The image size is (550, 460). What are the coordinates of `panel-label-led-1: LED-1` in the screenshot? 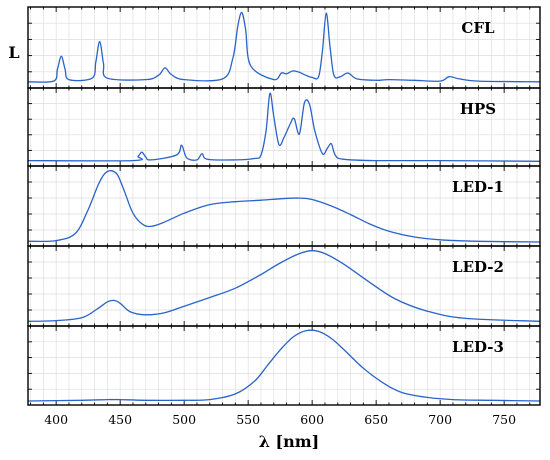 It's located at (478, 187).